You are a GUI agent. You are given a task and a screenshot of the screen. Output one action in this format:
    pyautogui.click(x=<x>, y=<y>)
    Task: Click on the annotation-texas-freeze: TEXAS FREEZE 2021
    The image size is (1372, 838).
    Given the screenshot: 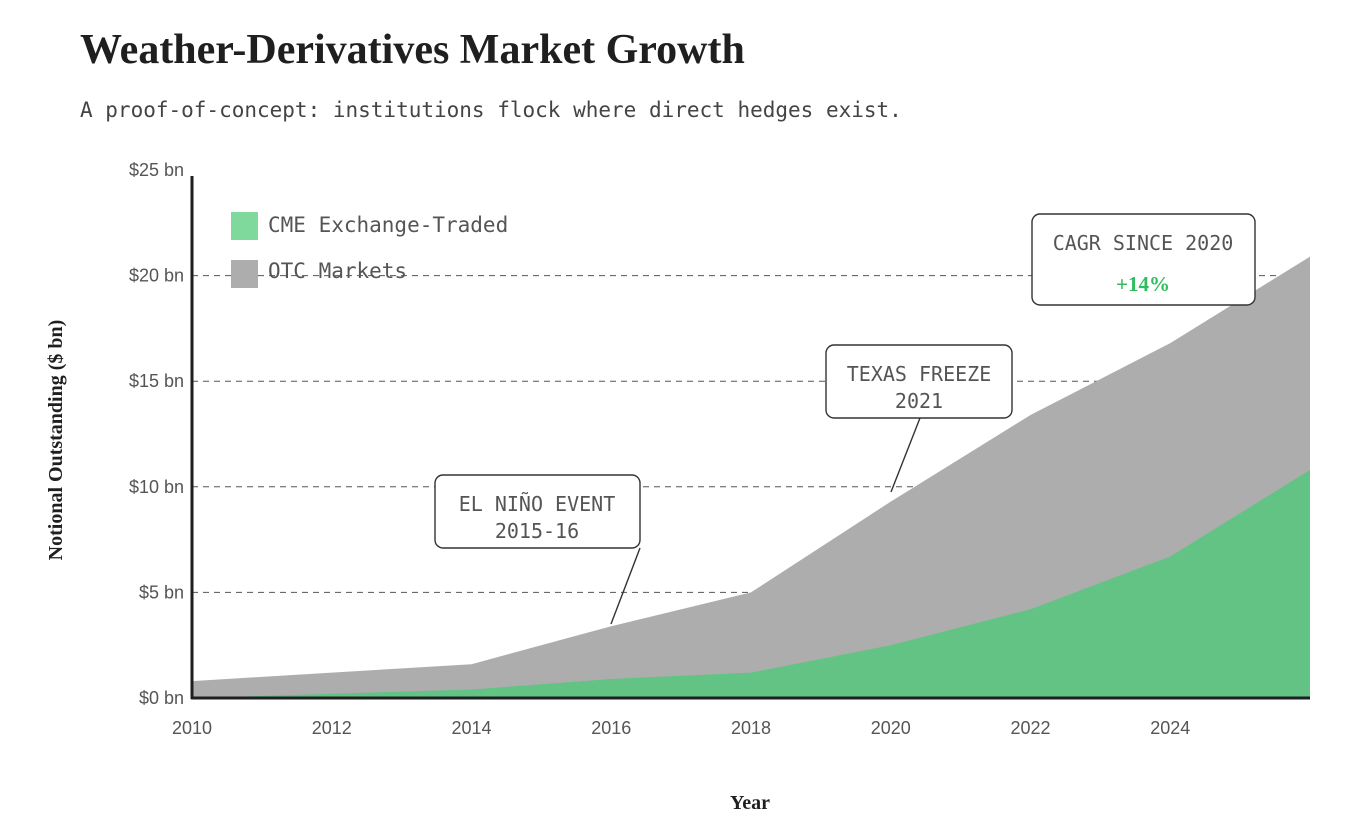 What is the action you would take?
    pyautogui.click(x=919, y=418)
    